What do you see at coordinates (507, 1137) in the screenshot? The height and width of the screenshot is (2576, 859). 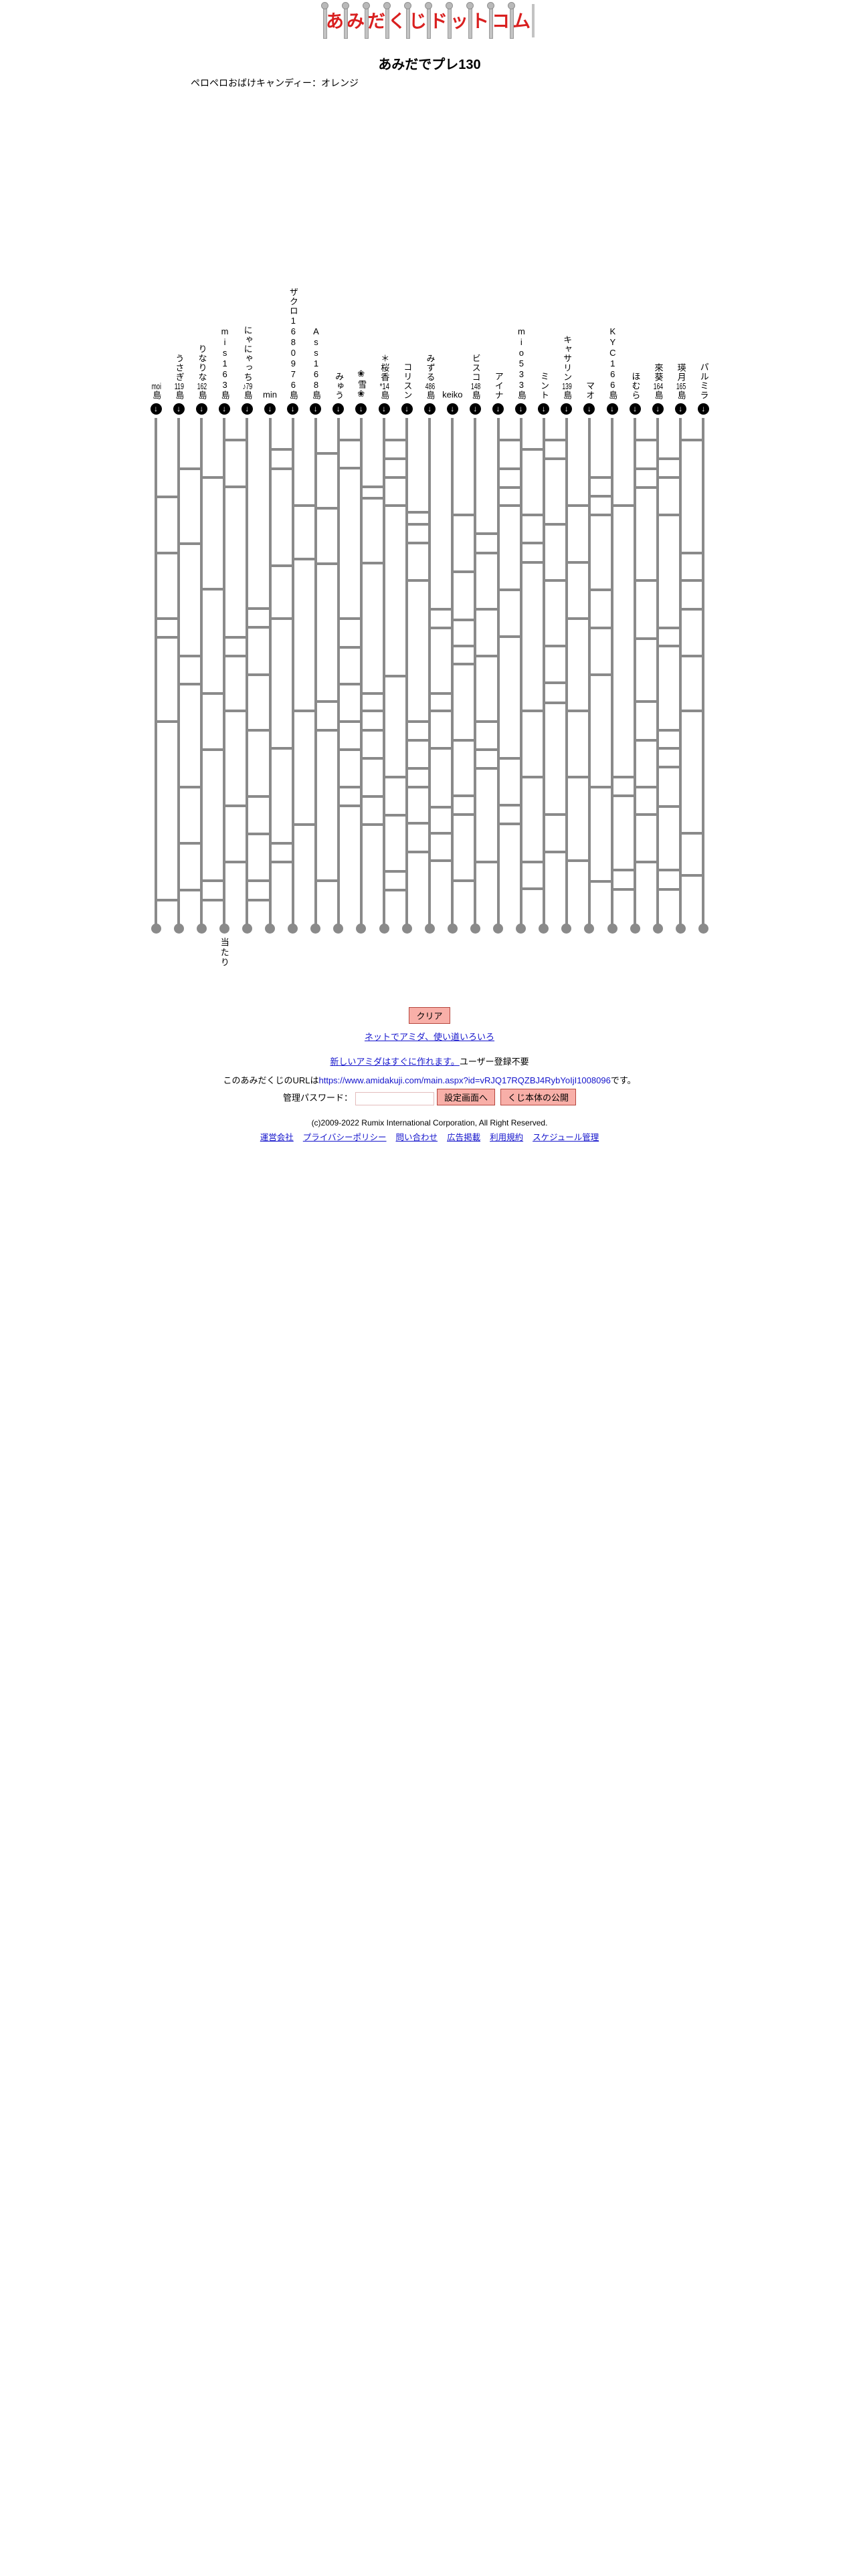 I see `footer-link: 利用規約` at bounding box center [507, 1137].